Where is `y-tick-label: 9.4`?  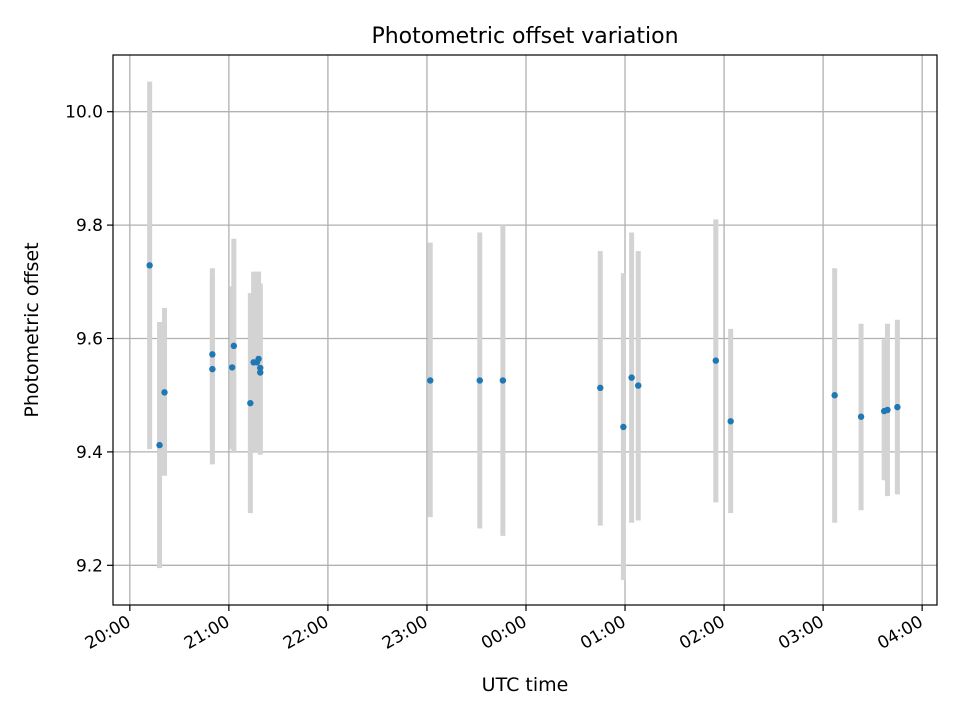 y-tick-label: 9.4 is located at coordinates (89, 453).